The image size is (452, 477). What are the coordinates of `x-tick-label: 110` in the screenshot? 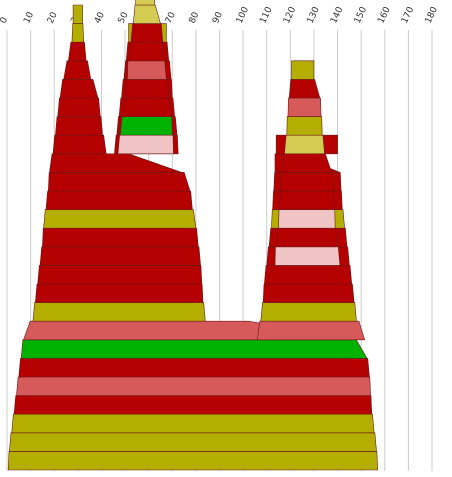 It's located at (266, 15).